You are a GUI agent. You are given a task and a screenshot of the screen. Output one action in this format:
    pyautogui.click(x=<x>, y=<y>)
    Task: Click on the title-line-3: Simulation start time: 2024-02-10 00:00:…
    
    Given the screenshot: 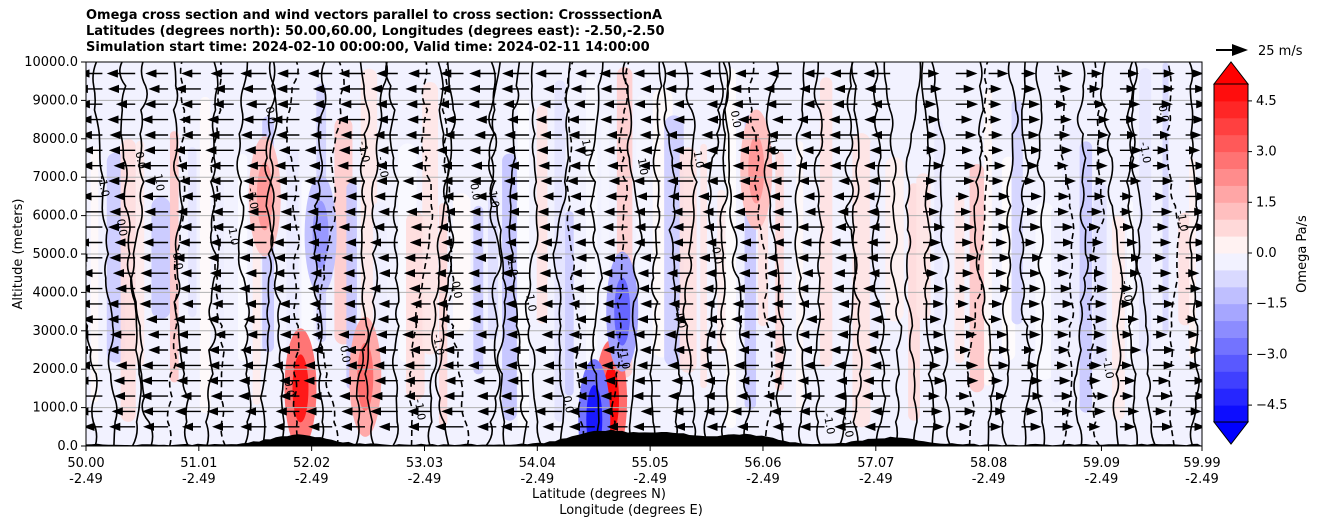 What is the action you would take?
    pyautogui.click(x=368, y=47)
    